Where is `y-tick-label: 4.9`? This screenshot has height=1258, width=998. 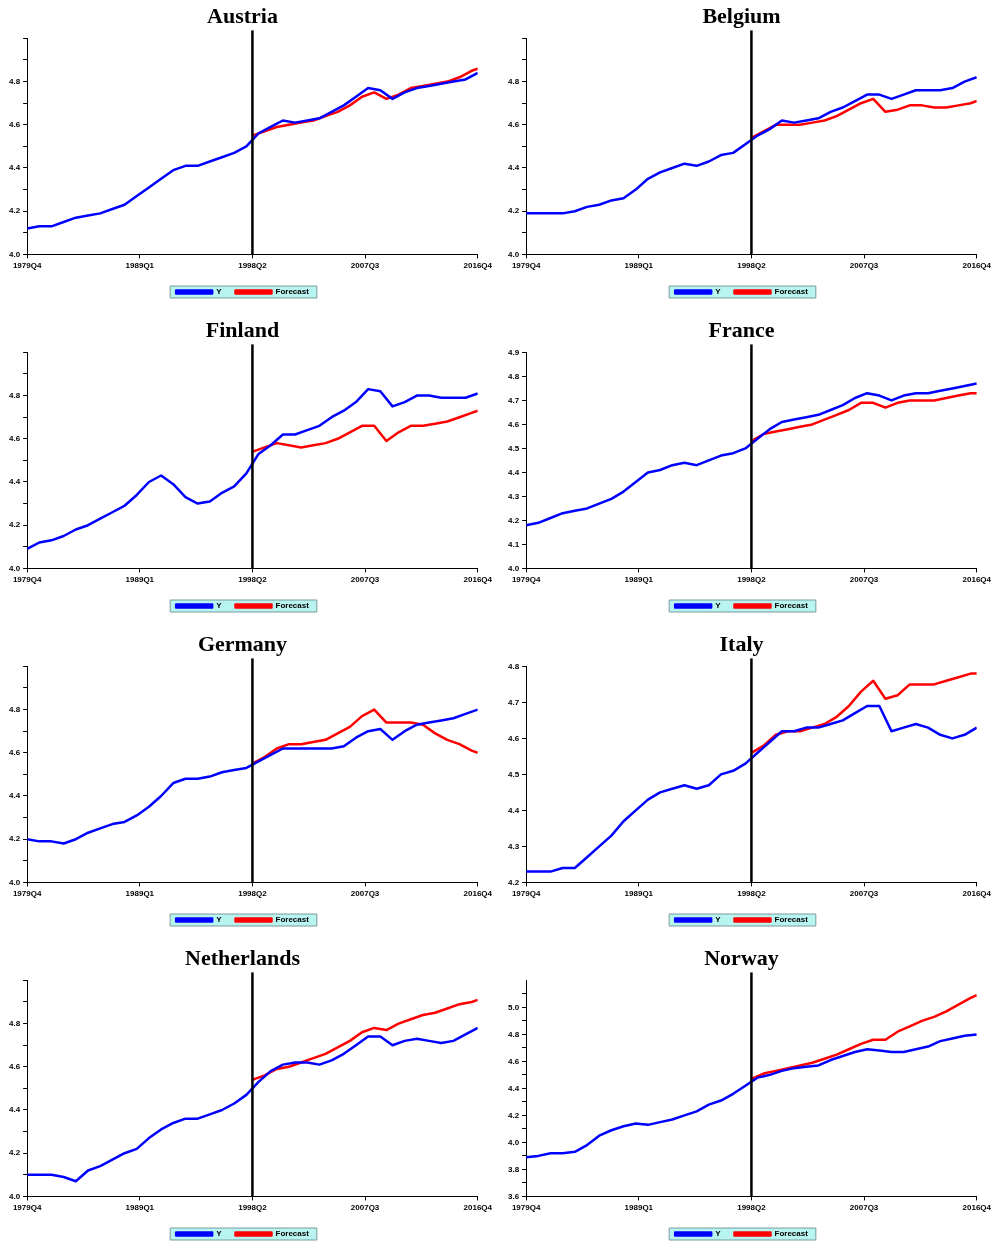 y-tick-label: 4.9 is located at coordinates (514, 352).